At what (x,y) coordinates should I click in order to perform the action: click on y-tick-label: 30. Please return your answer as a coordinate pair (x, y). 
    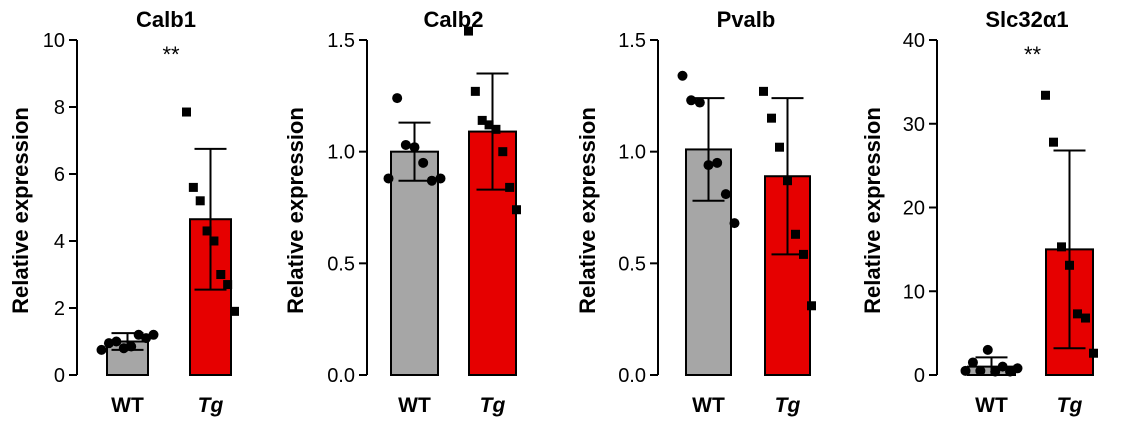
    Looking at the image, I should click on (914, 125).